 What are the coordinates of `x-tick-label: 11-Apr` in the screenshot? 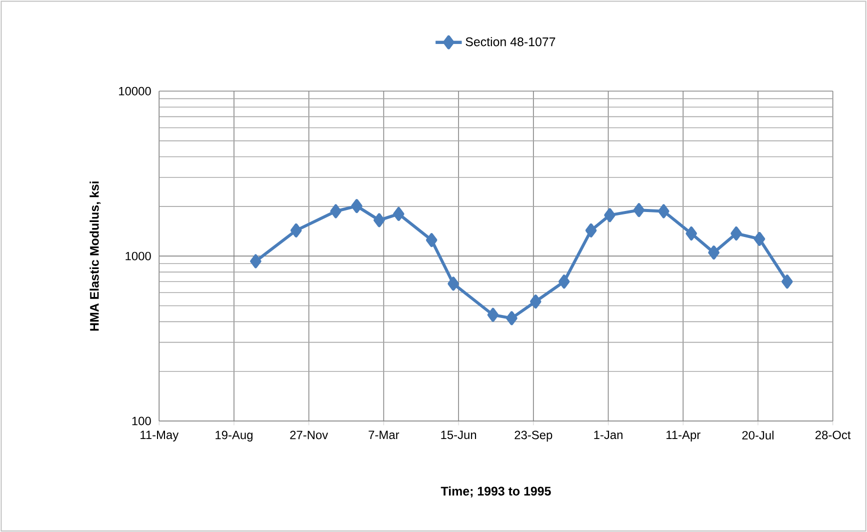 It's located at (683, 436).